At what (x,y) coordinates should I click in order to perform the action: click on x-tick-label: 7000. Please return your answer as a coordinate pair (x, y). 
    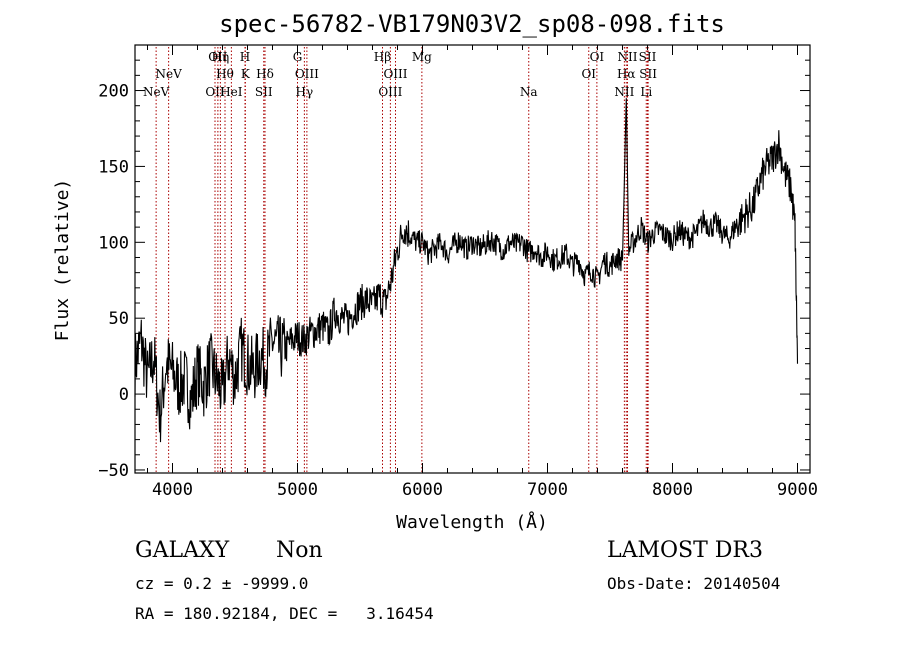
    Looking at the image, I should click on (547, 490).